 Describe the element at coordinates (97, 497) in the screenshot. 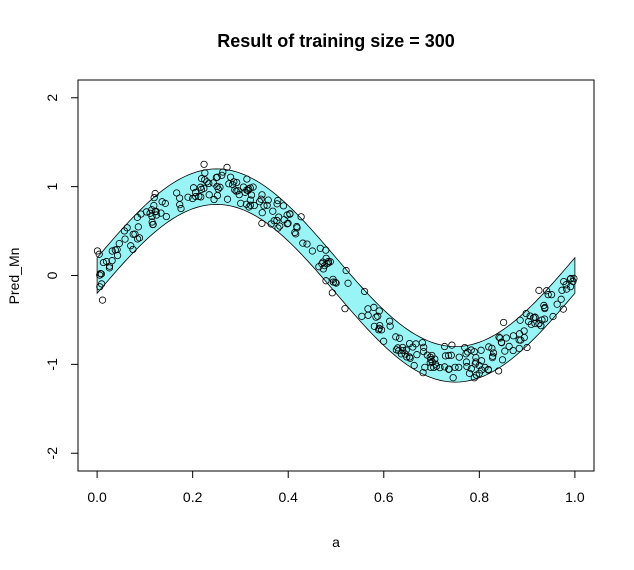

I see `x-tick-label: 0.0` at that location.